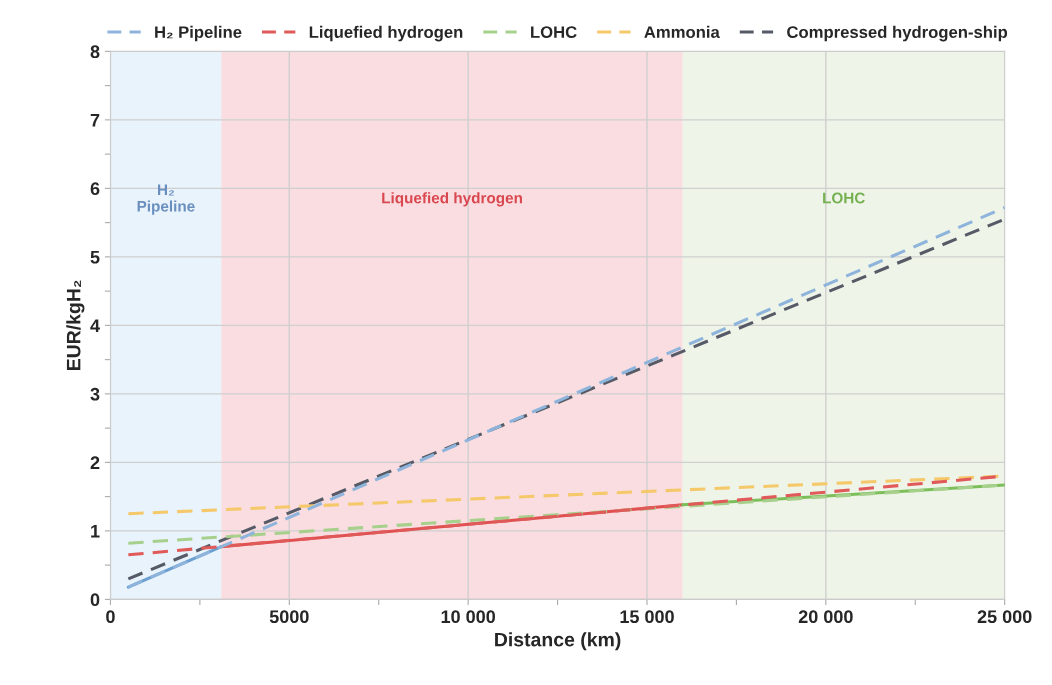 This screenshot has width=1052, height=685. I want to click on y-tick-label: 7, so click(95, 120).